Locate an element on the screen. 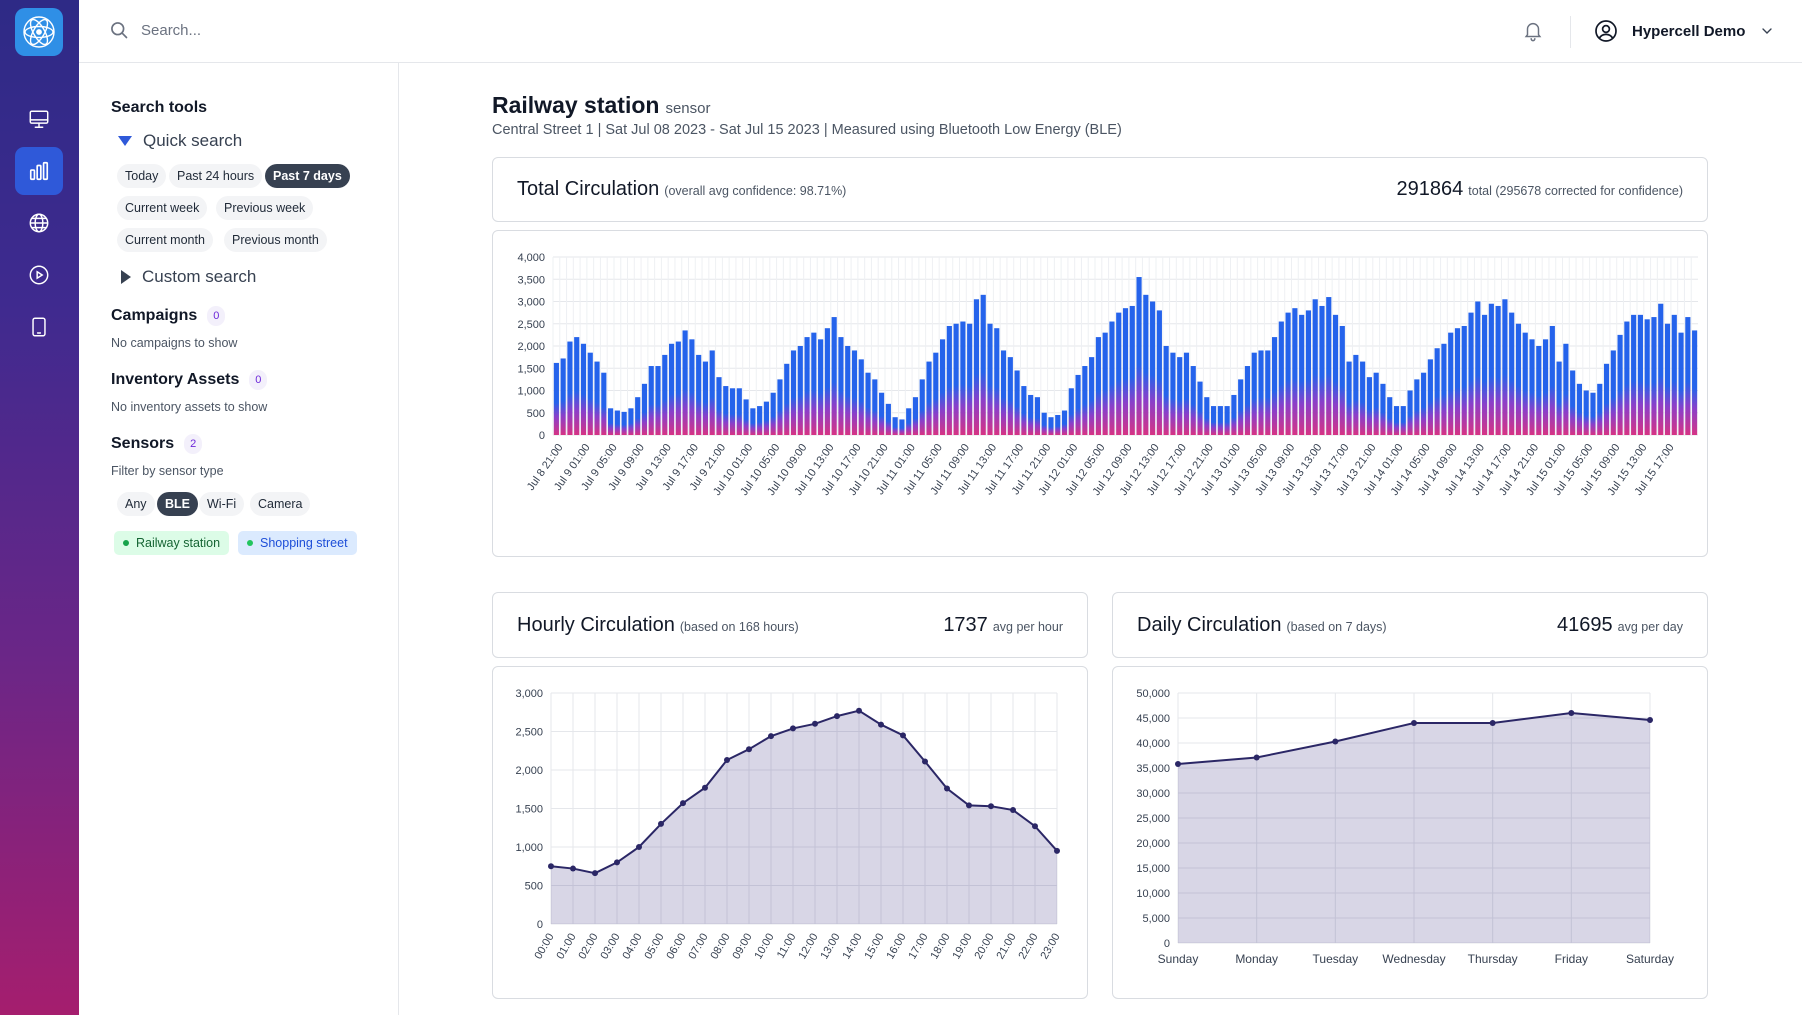  sensor-tag-railway-station: Railway station is located at coordinates (172, 543).